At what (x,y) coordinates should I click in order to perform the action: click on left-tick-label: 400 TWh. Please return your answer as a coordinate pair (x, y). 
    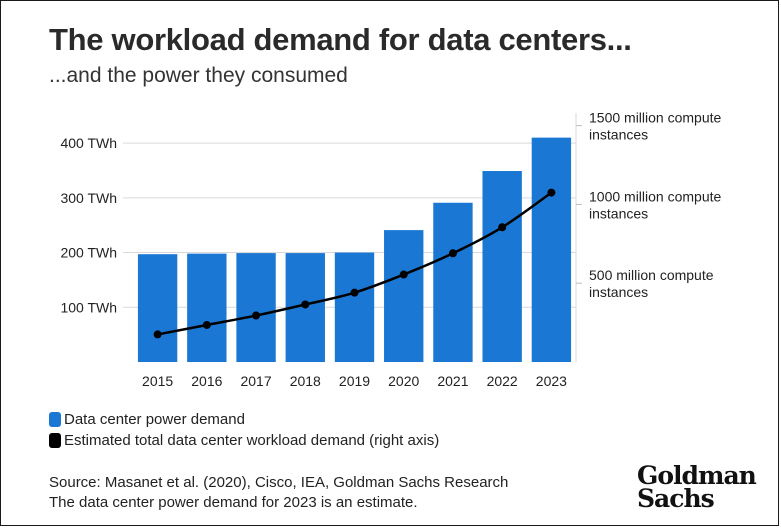
    Looking at the image, I should click on (88, 143).